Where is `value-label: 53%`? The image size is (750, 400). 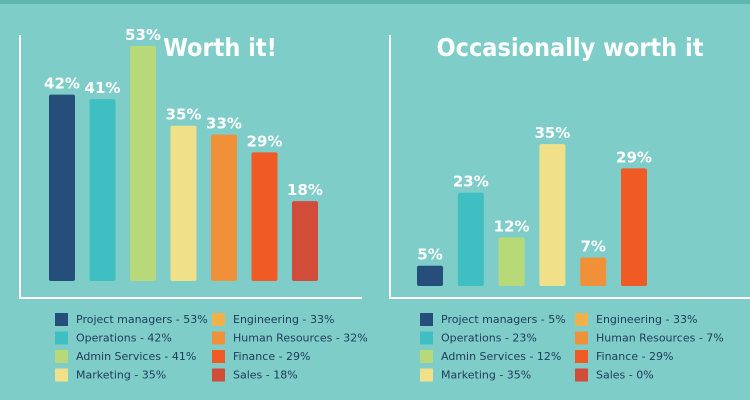
value-label: 53% is located at coordinates (143, 35).